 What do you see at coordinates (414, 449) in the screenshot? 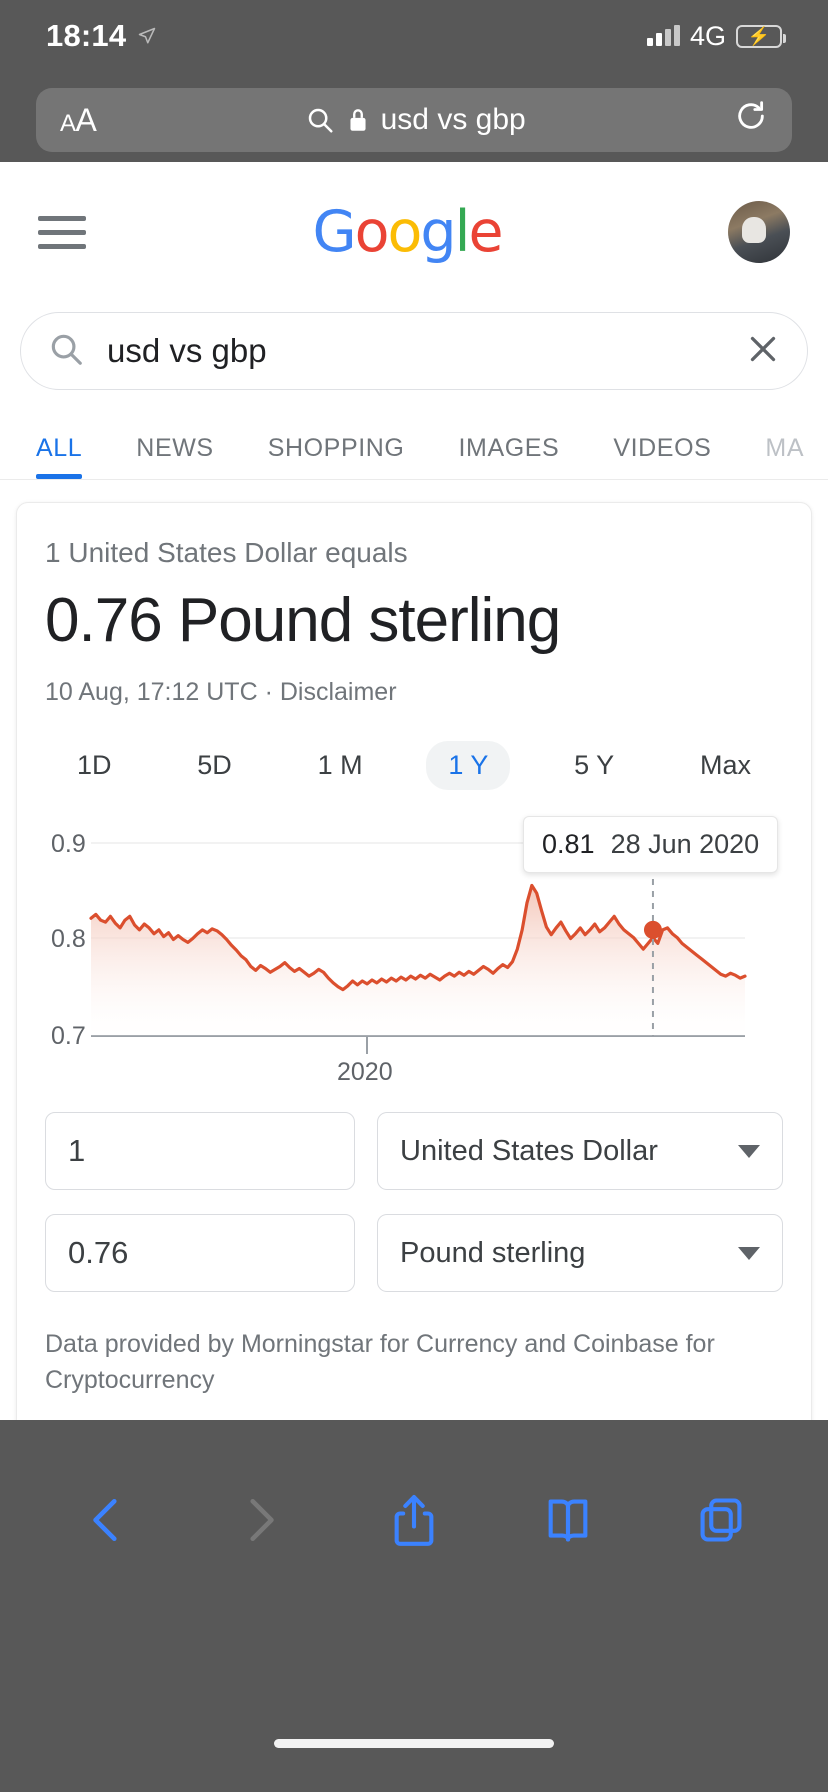
I see `result-tabs: ALL NEWS SHOPPING IMAGES VIDEOS MA` at bounding box center [414, 449].